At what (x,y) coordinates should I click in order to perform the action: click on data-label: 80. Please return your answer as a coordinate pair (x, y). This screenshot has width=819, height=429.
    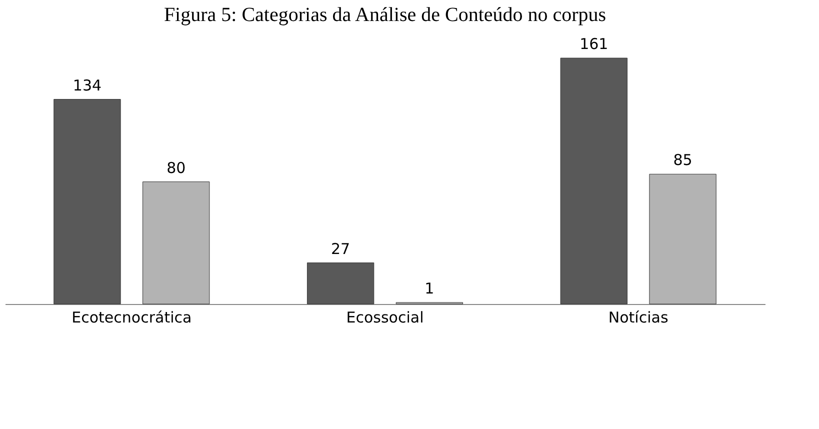
    Looking at the image, I should click on (176, 167).